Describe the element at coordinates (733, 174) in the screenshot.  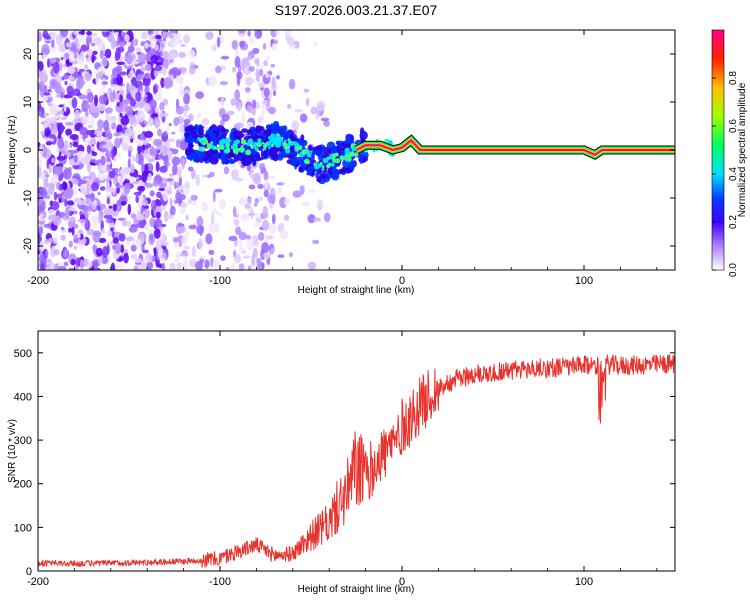
I see `colorbar-tick-label: 0.4` at that location.